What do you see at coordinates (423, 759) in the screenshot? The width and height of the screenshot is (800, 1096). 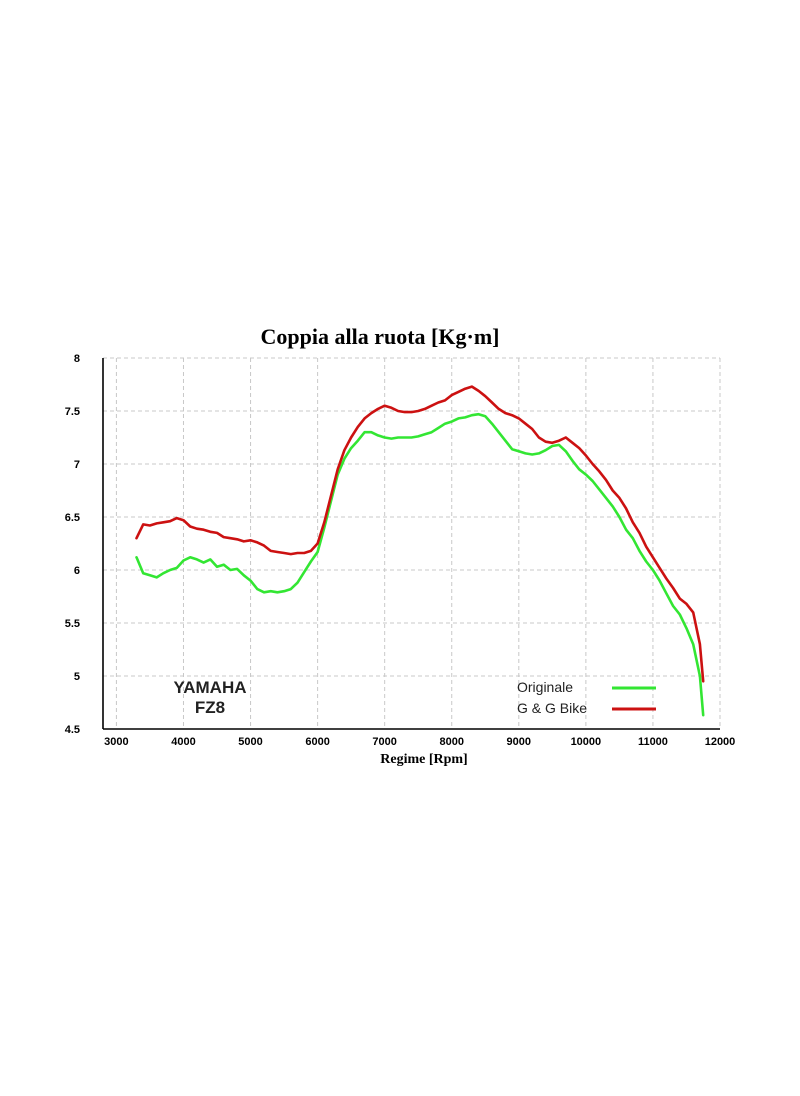 I see `x-axis-label: Regime [Rpm]` at bounding box center [423, 759].